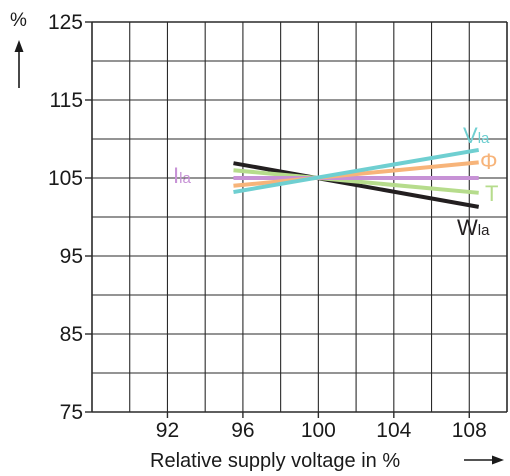 Image resolution: width=510 pixels, height=476 pixels. What do you see at coordinates (476, 135) in the screenshot?
I see `series-label: Vla` at bounding box center [476, 135].